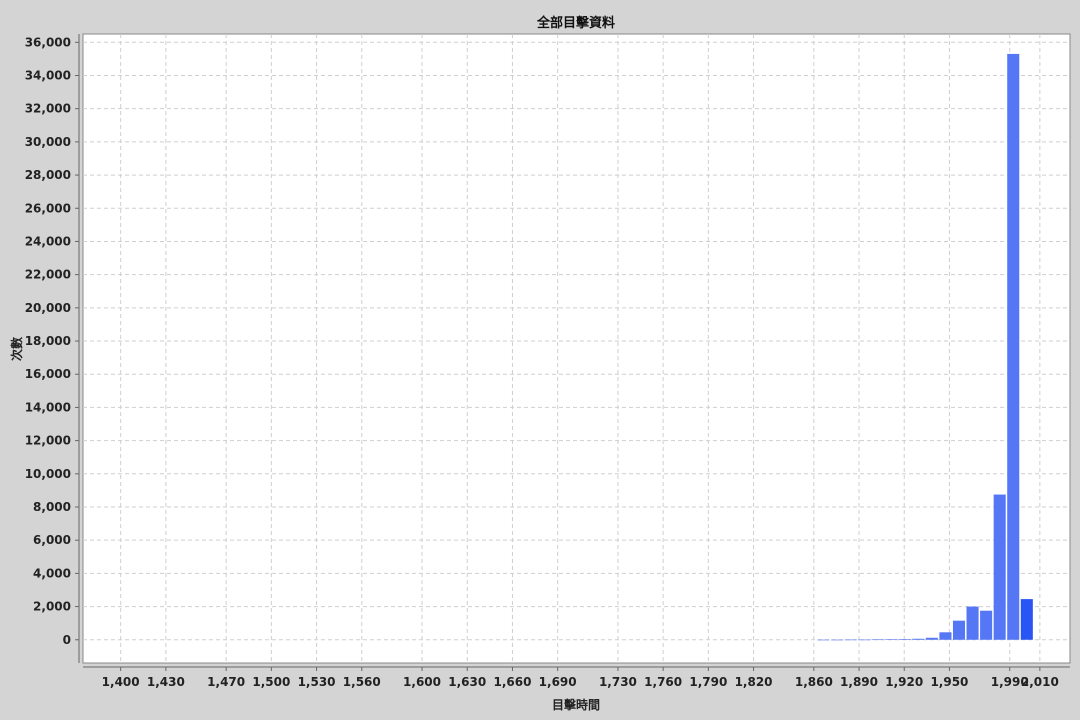 The width and height of the screenshot is (1080, 720). What do you see at coordinates (52, 607) in the screenshot?
I see `y-tick-label: 2,000` at bounding box center [52, 607].